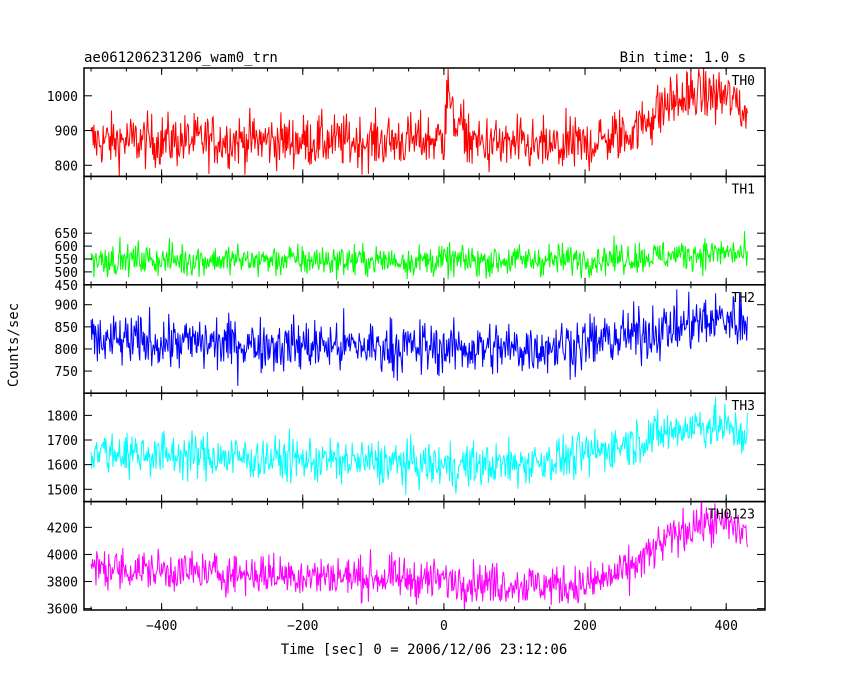 The height and width of the screenshot is (685, 850). Describe the element at coordinates (62, 466) in the screenshot. I see `y-tick-label: 1600` at that location.